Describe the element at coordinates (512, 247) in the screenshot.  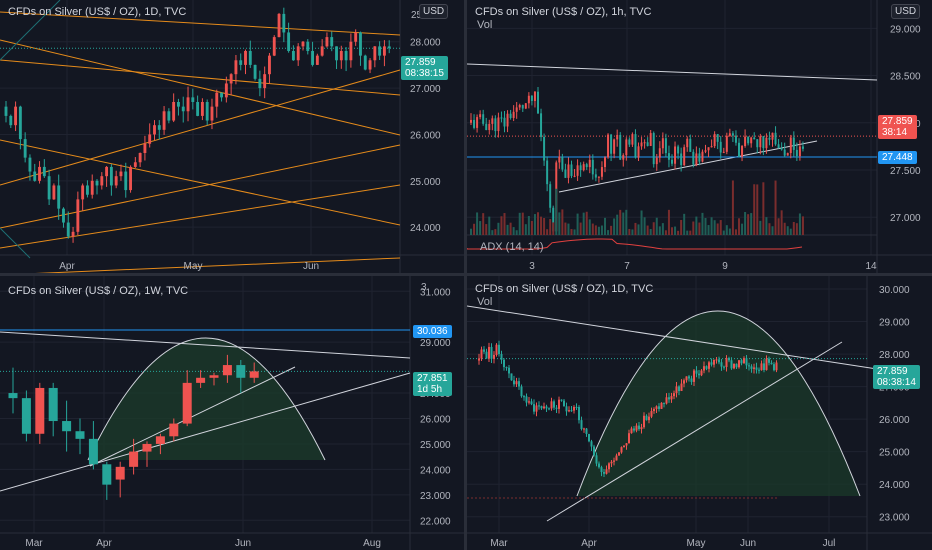
I see `adx-indicator-label: ADX (14, 14)` at that location.